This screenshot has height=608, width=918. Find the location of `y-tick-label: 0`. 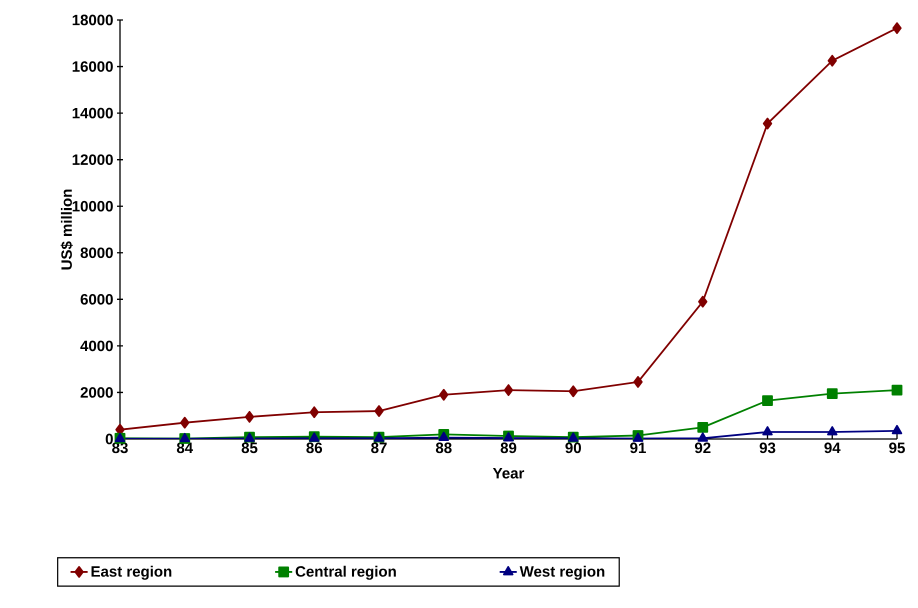

y-tick-label: 0 is located at coordinates (109, 439).